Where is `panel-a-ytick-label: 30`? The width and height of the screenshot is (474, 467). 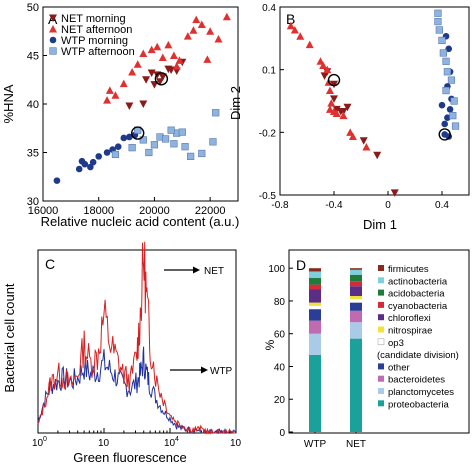
panel-a-ytick-label: 30 is located at coordinates (33, 202).